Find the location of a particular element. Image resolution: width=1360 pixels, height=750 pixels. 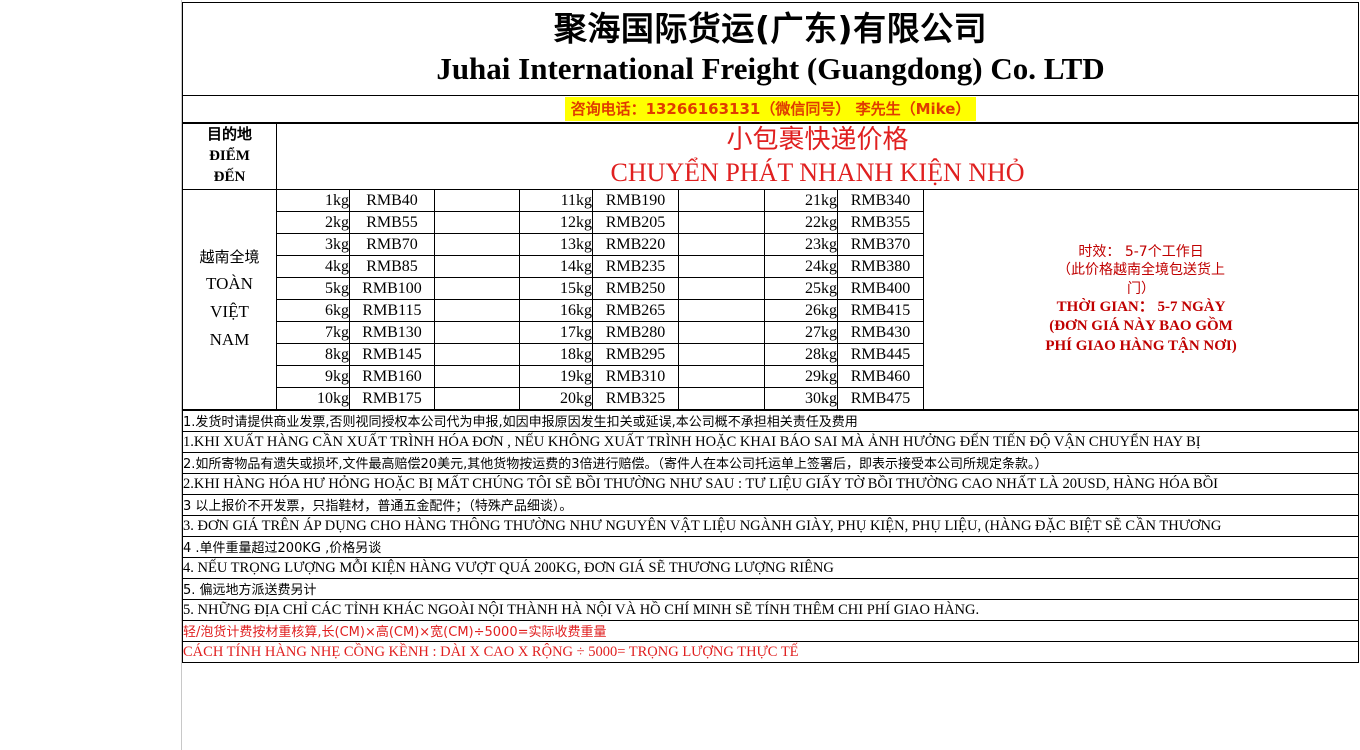

note-cn-3: 门） is located at coordinates (1141, 288).